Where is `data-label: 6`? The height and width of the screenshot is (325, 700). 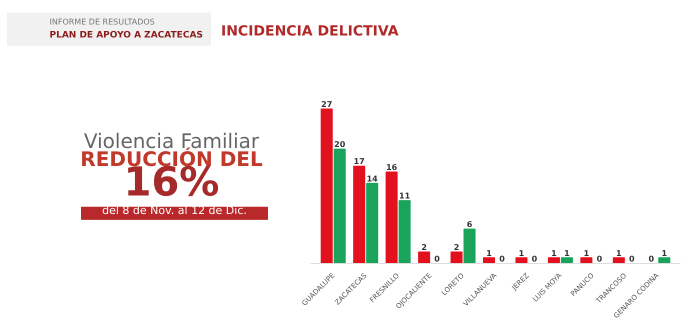
data-label: 6 is located at coordinates (469, 225).